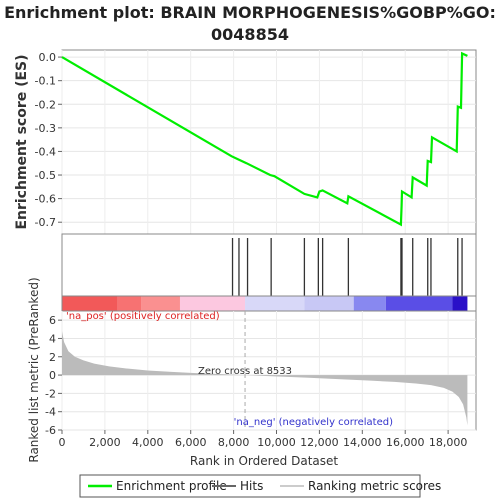 This screenshot has height=500, width=500. What do you see at coordinates (448, 442) in the screenshot?
I see `x-tick-label: 18,000` at bounding box center [448, 442].